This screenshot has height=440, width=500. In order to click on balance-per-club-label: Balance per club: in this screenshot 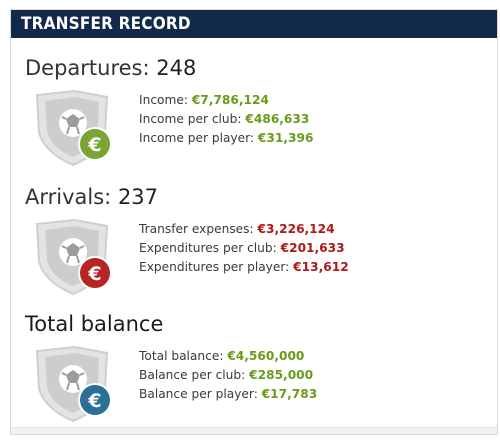, I will do `click(192, 375)`.